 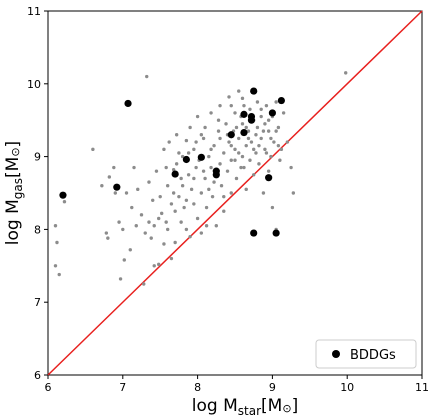 What do you see at coordinates (245, 407) in the screenshot?
I see `x-axis-label: log Mstar[M⊙]` at bounding box center [245, 407].